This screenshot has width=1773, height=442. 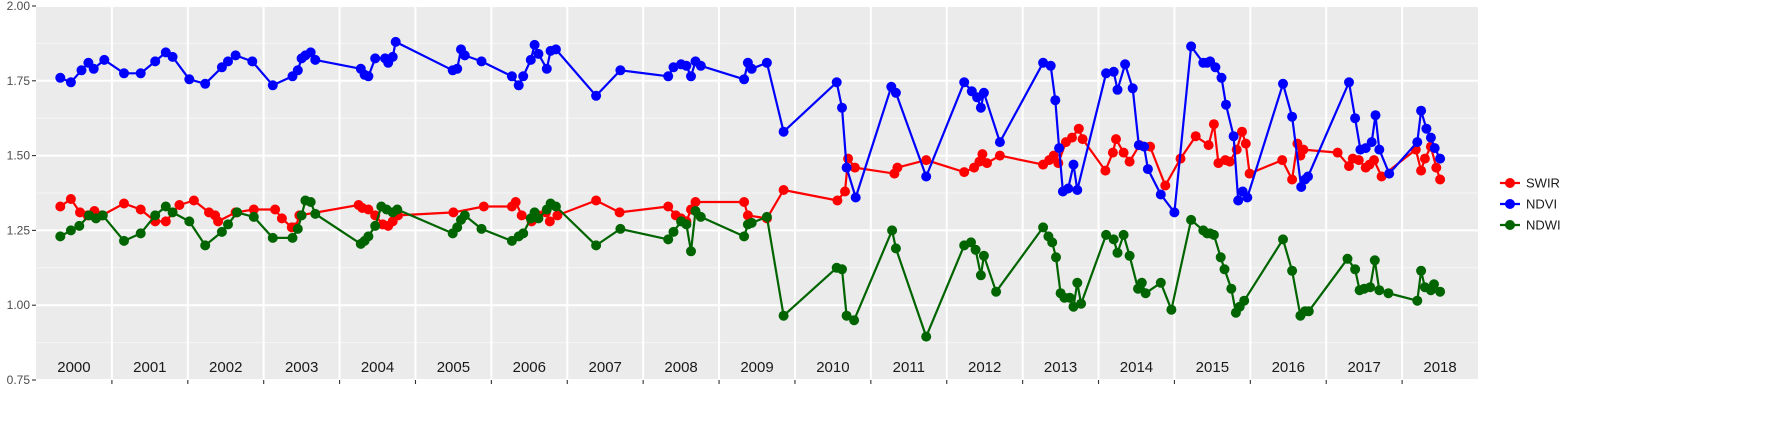 I want to click on legend-key-point-swir, so click(x=1510, y=183).